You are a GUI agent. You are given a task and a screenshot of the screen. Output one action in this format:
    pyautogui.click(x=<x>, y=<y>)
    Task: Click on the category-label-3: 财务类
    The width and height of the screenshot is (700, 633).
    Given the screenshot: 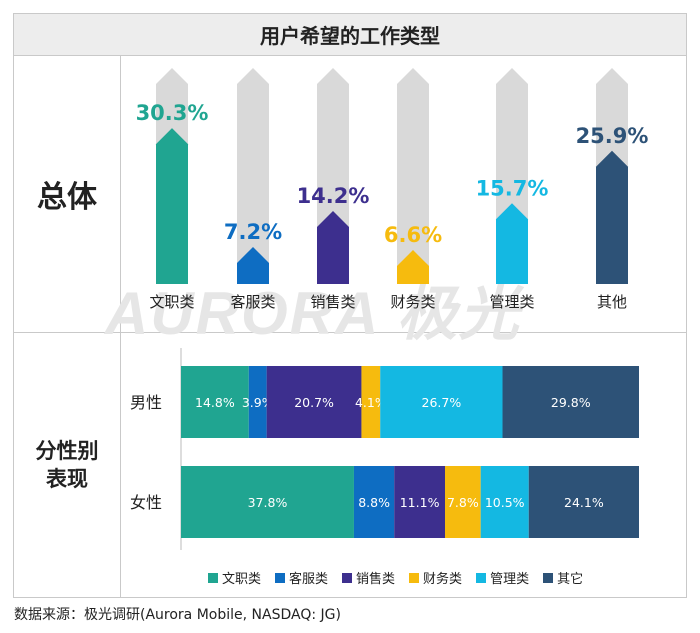 What is the action you would take?
    pyautogui.click(x=412, y=302)
    